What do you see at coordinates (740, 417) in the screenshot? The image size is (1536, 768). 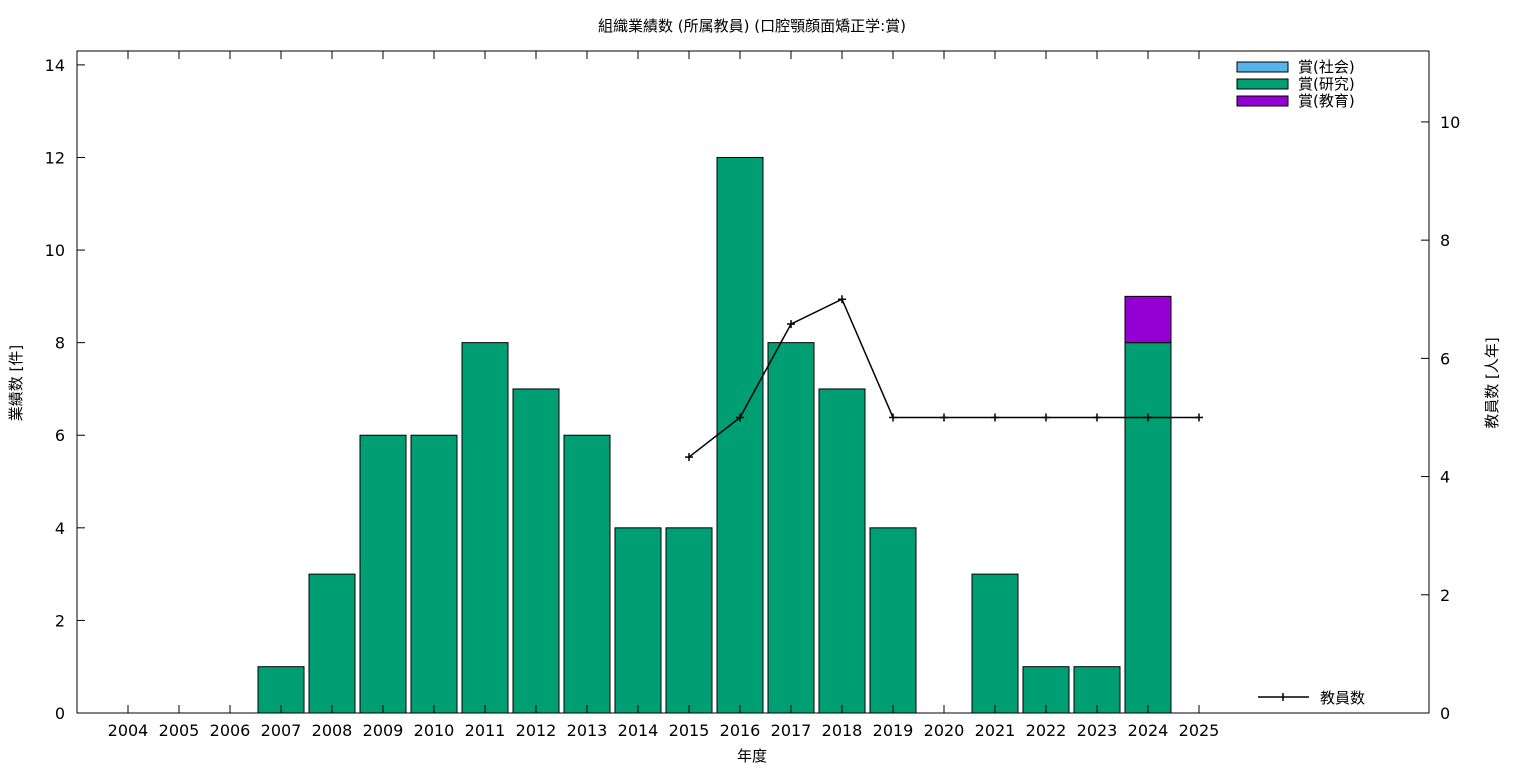 I see `line-point-2016` at bounding box center [740, 417].